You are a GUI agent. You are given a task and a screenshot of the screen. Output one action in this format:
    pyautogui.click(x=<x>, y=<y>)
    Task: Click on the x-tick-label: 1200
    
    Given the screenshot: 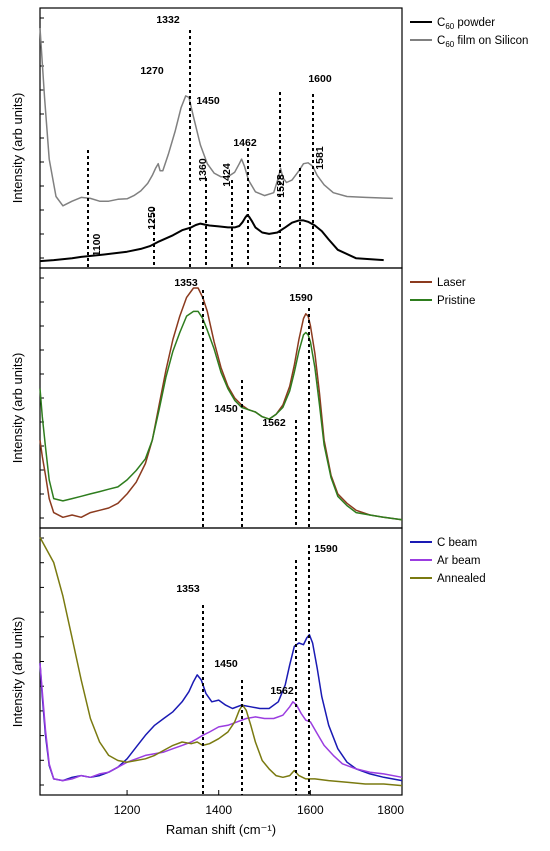 What is the action you would take?
    pyautogui.click(x=127, y=810)
    